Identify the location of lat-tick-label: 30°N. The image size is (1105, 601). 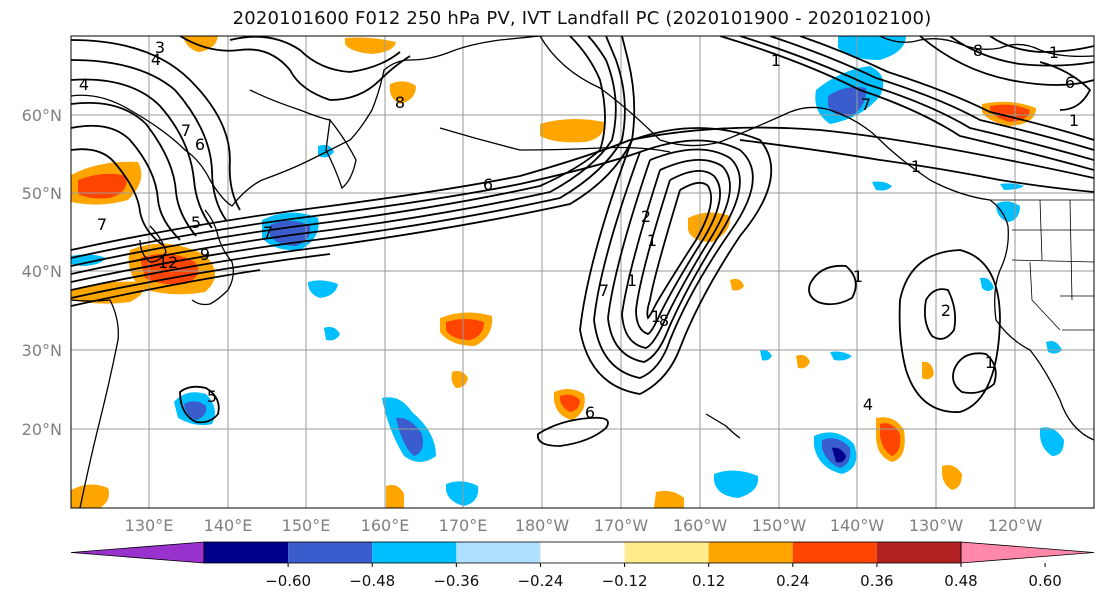
(42, 350).